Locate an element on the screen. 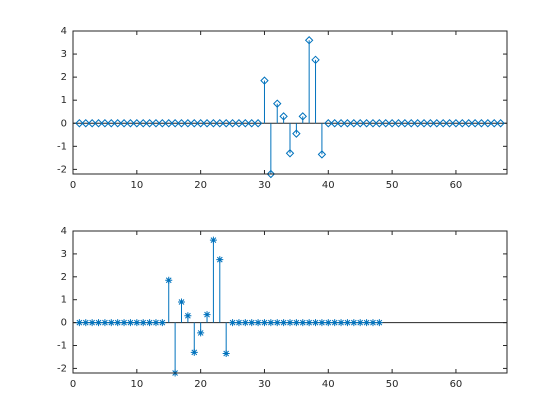 The height and width of the screenshot is (420, 560). y-tick-label: -1 is located at coordinates (62, 146).